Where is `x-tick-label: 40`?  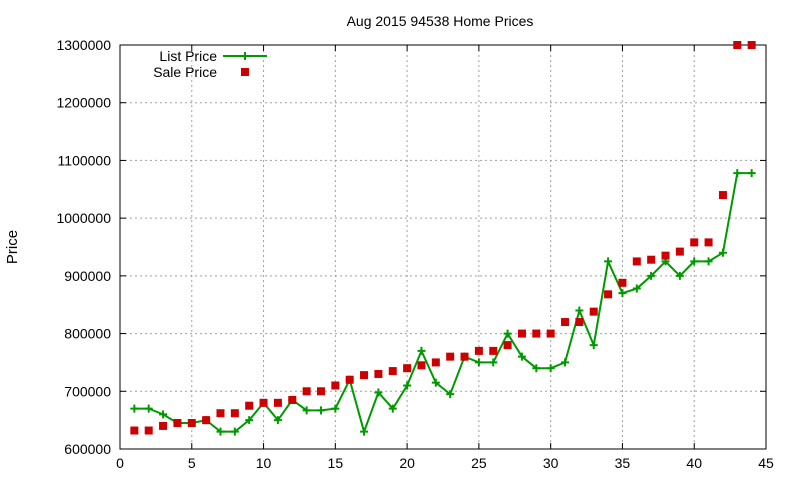 x-tick-label: 40 is located at coordinates (694, 463).